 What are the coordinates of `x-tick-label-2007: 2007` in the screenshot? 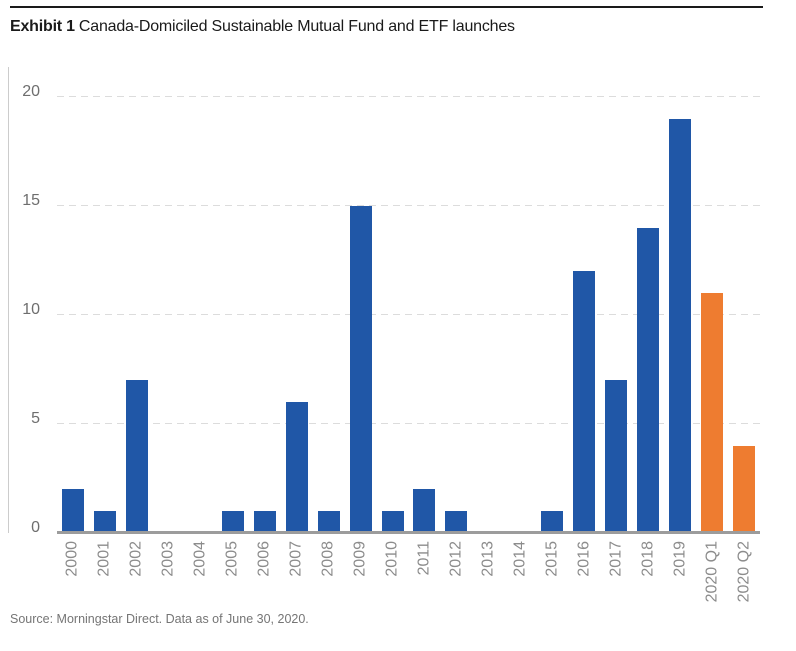 It's located at (296, 559).